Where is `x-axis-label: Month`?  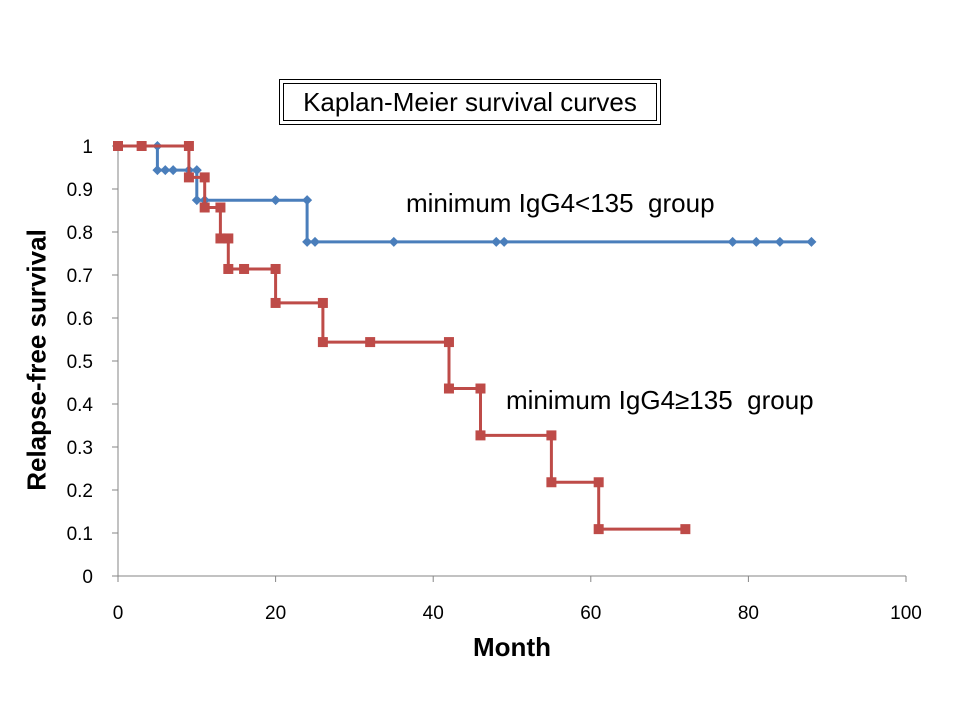 x-axis-label: Month is located at coordinates (512, 647).